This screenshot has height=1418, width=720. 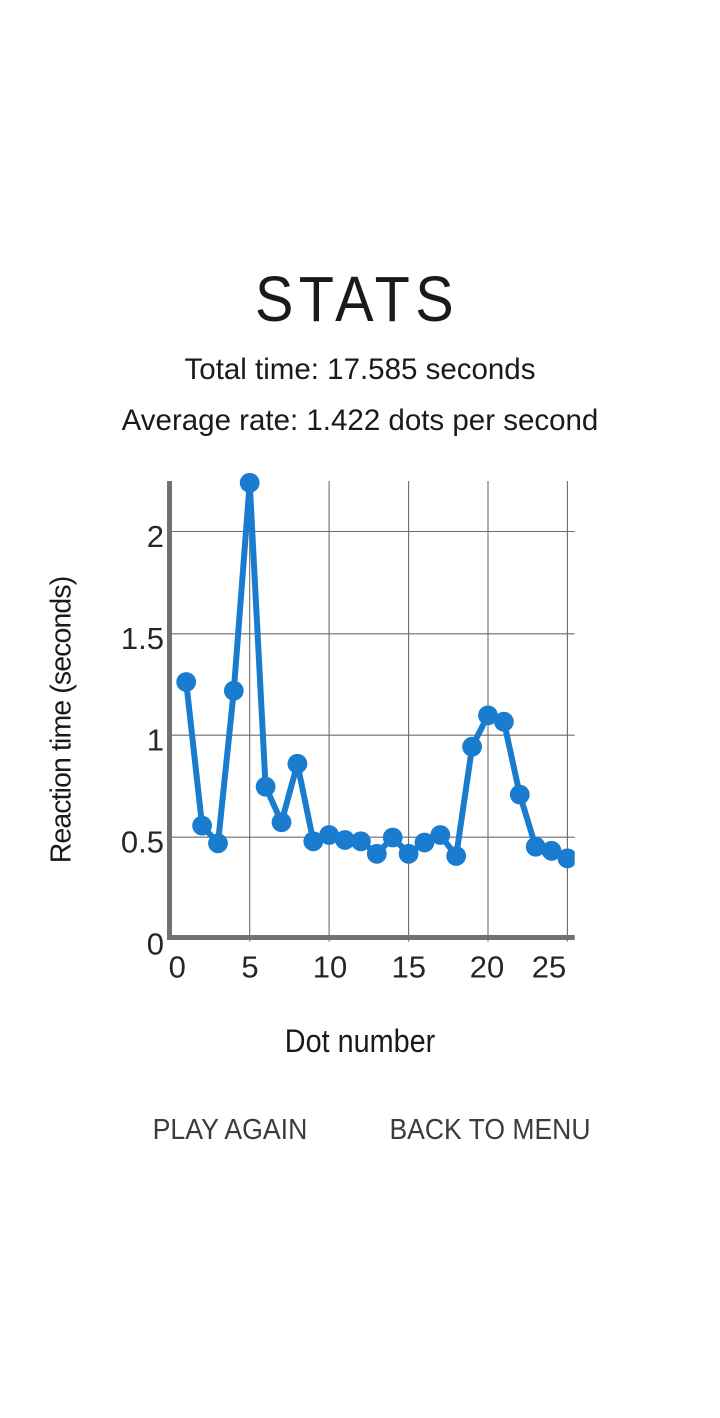 What do you see at coordinates (549, 967) in the screenshot?
I see `svg-text: 25` at bounding box center [549, 967].